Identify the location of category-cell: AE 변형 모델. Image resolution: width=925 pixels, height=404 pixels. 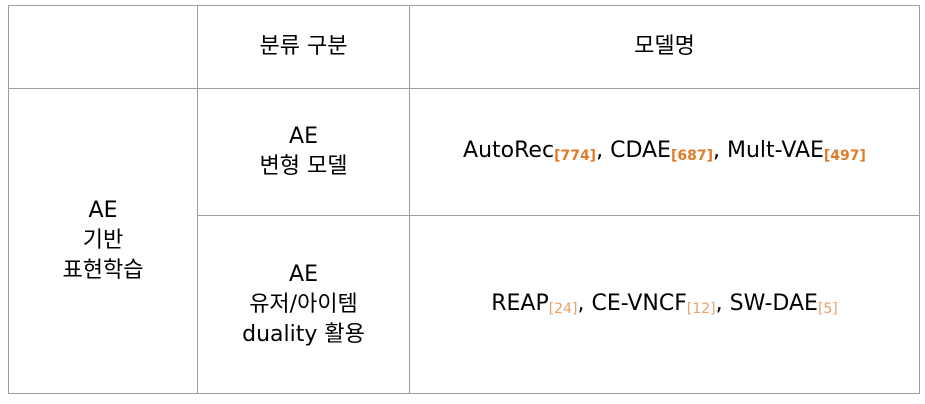
(303, 152).